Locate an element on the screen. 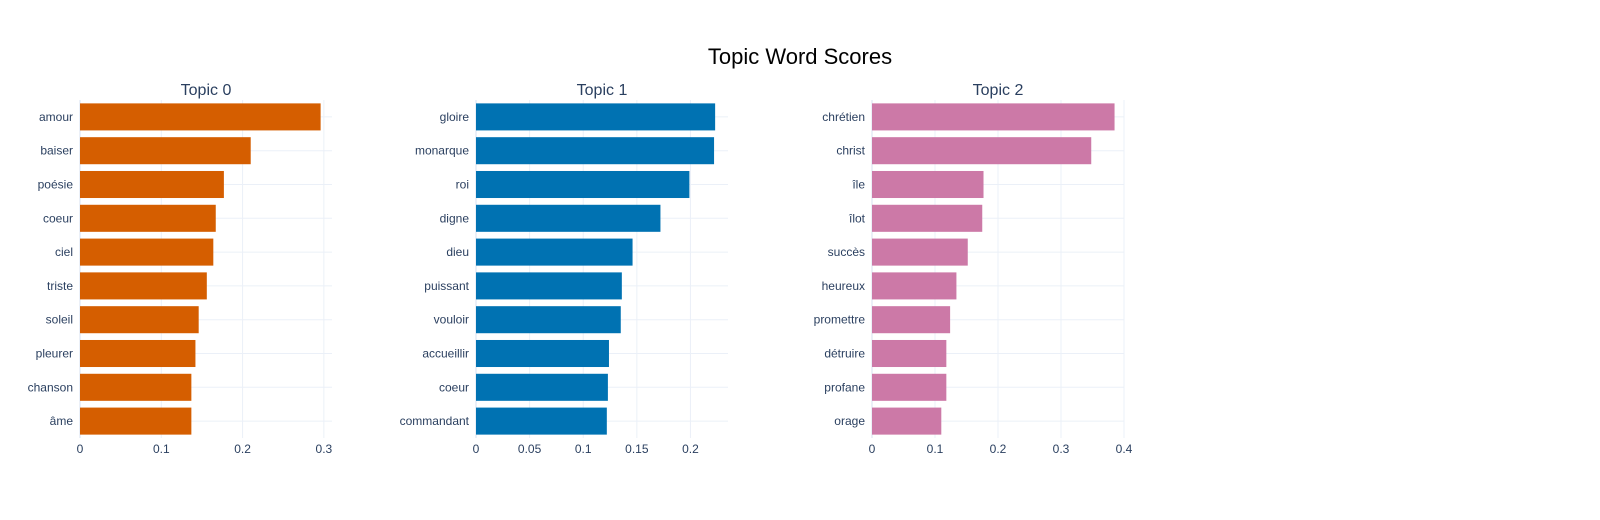  category-label: triste is located at coordinates (60, 286).